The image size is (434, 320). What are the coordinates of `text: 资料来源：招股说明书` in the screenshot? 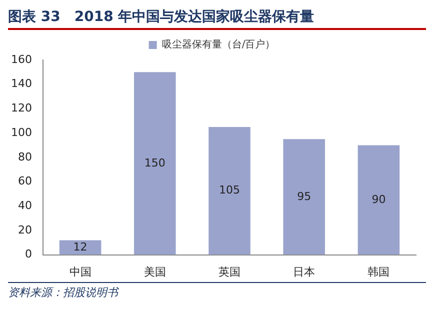 It's located at (217, 291).